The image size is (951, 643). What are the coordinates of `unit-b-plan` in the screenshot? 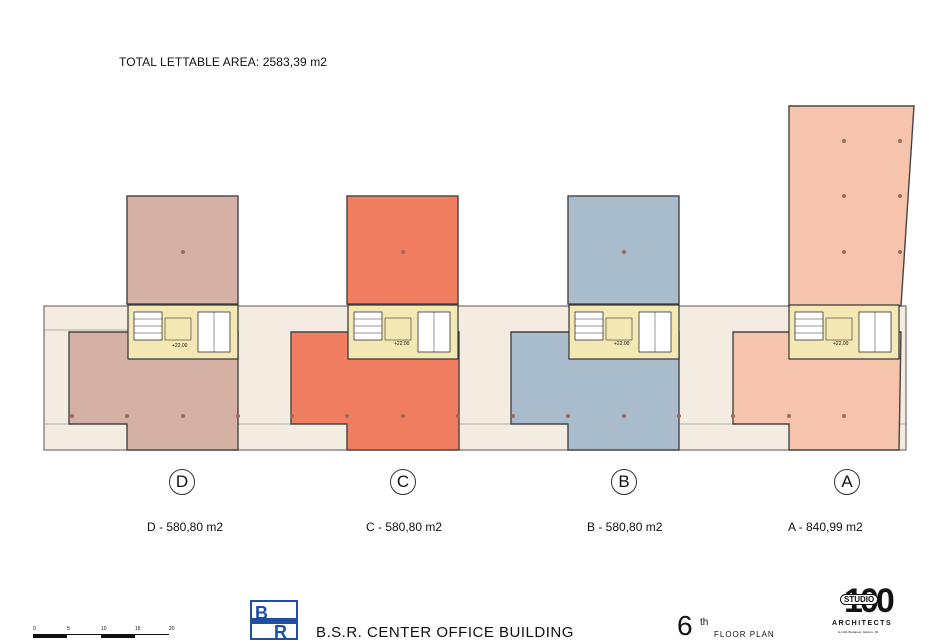 It's located at (595, 323).